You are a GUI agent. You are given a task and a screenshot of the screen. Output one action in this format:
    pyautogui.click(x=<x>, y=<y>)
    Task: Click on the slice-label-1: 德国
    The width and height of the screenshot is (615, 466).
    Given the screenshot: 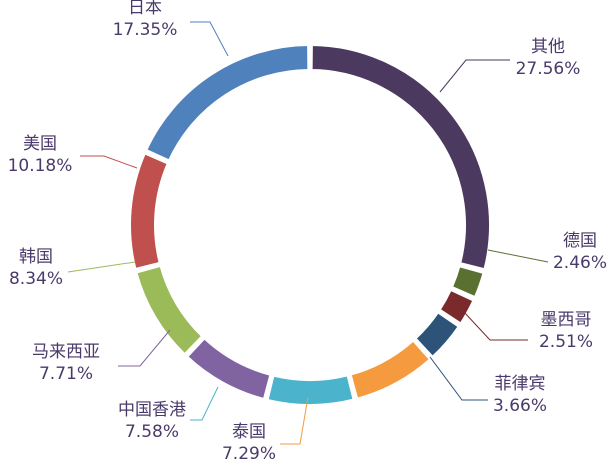 What is the action you would take?
    pyautogui.click(x=580, y=241)
    